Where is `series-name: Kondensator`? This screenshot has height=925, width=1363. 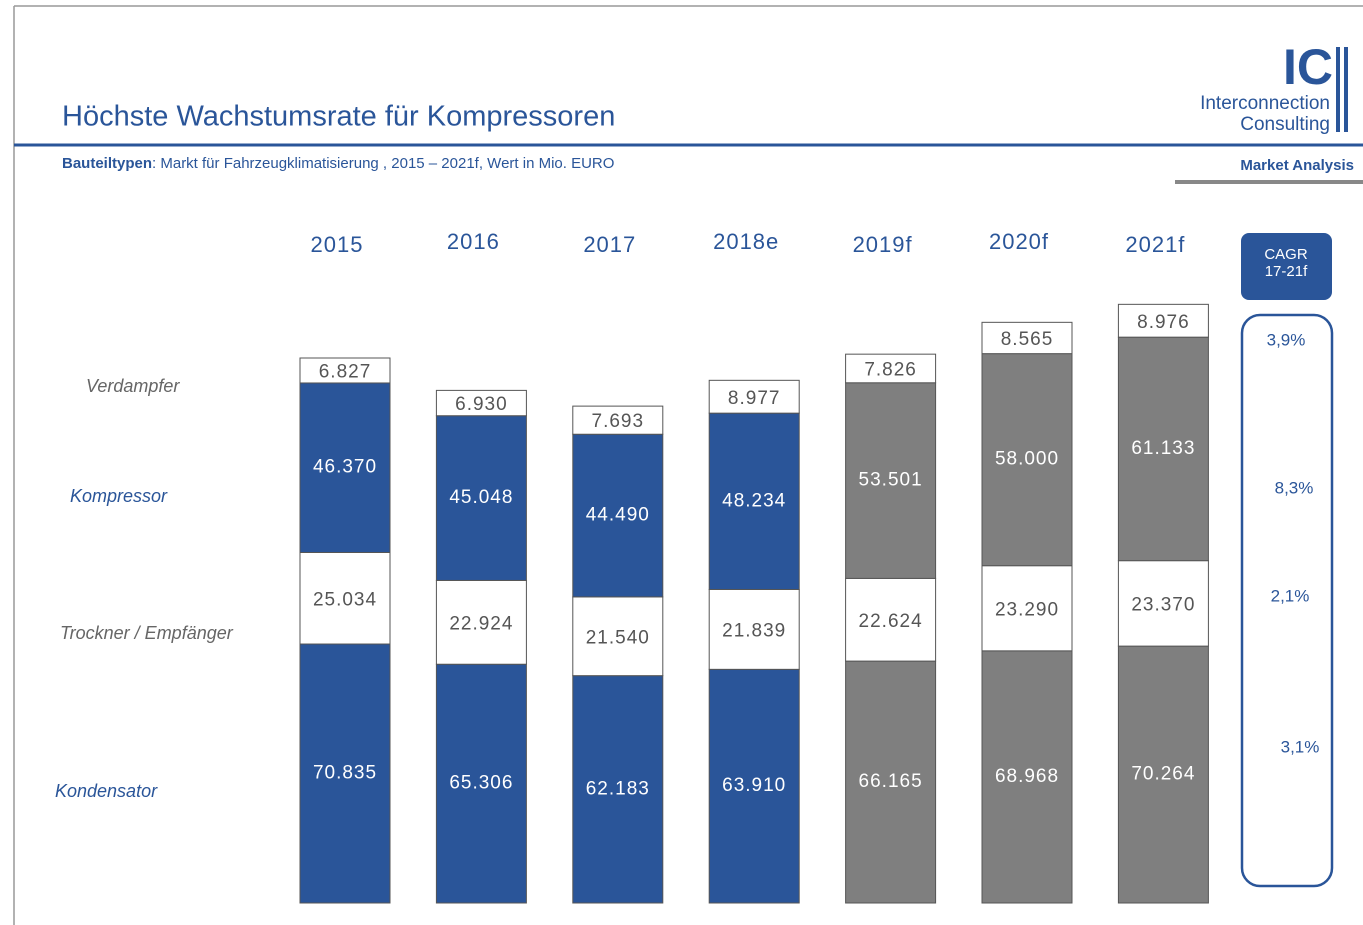
series-name: Kondensator is located at coordinates (106, 791).